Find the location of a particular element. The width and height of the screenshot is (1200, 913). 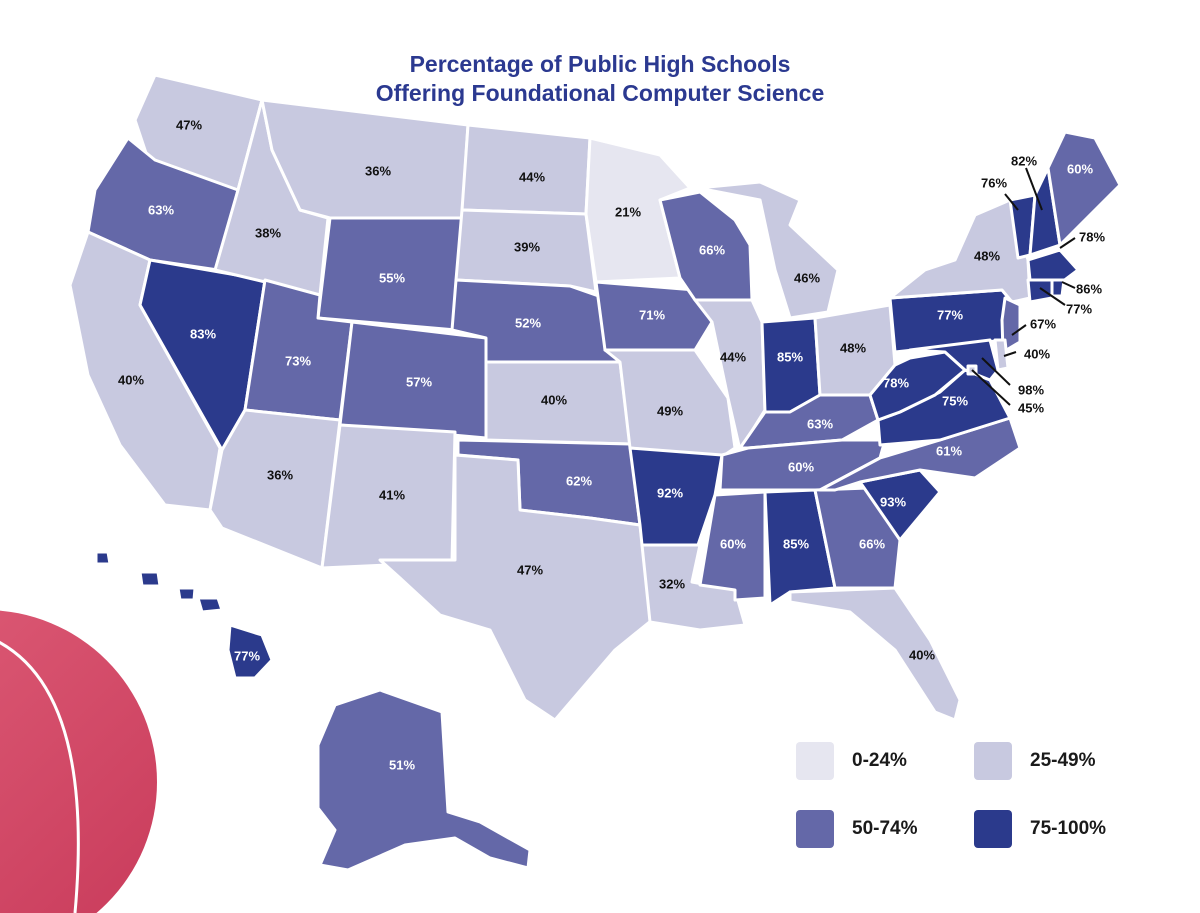

state-label-nm: 41% is located at coordinates (392, 494).